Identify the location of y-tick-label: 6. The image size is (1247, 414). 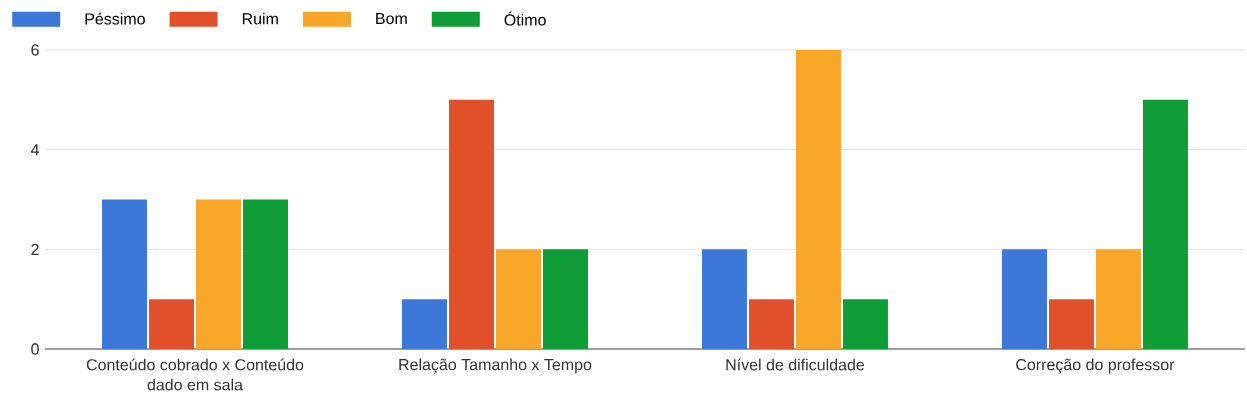
(35, 50).